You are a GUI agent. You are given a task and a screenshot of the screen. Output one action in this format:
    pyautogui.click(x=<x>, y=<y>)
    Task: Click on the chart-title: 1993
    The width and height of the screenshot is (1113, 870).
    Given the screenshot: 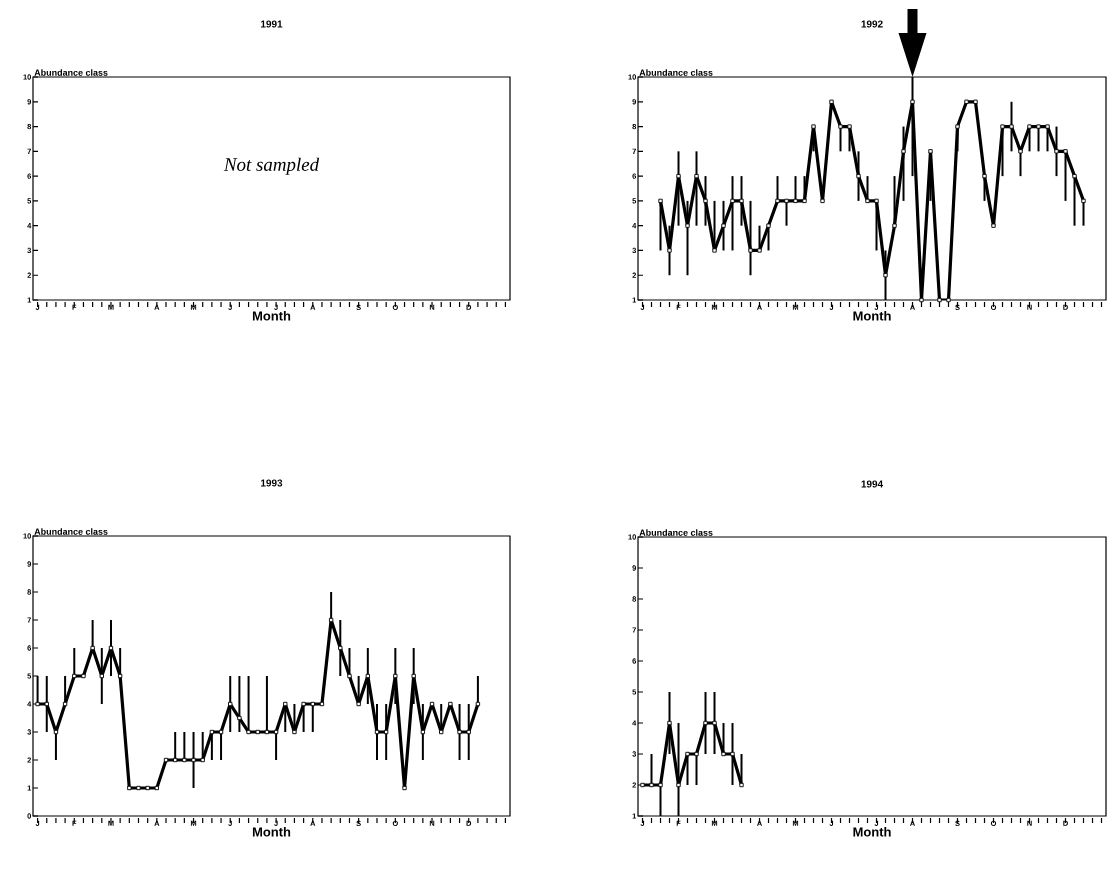 What is the action you would take?
    pyautogui.click(x=272, y=483)
    